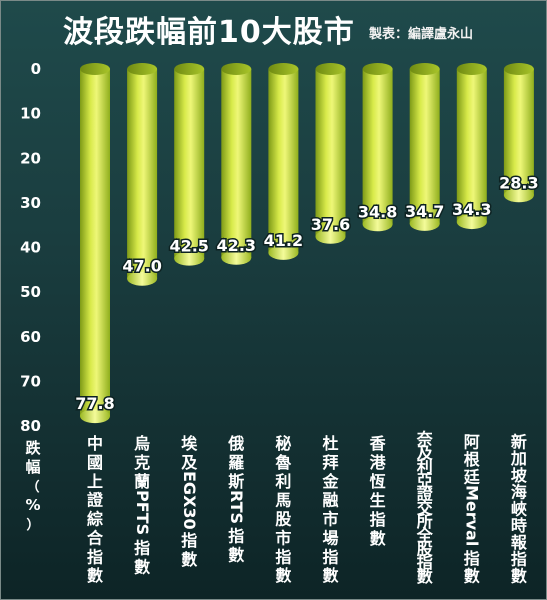 The image size is (547, 600). Describe the element at coordinates (189, 443) in the screenshot. I see `svg-text: 埃` at that location.